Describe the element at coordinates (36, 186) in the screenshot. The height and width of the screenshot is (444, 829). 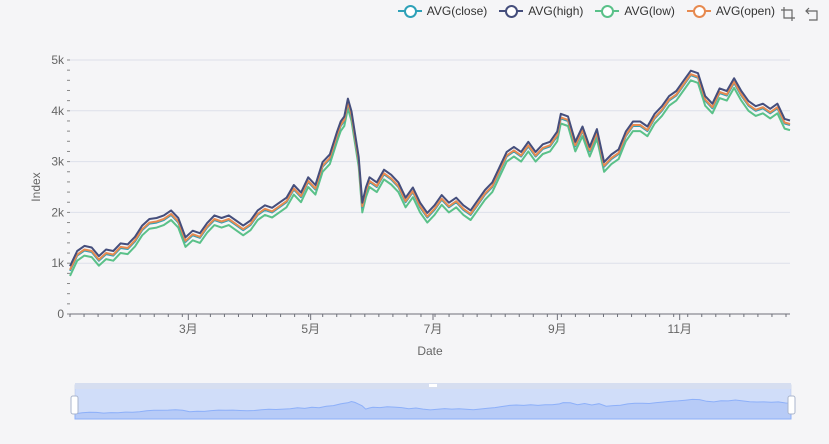
I see `y-axis-title: Index` at that location.